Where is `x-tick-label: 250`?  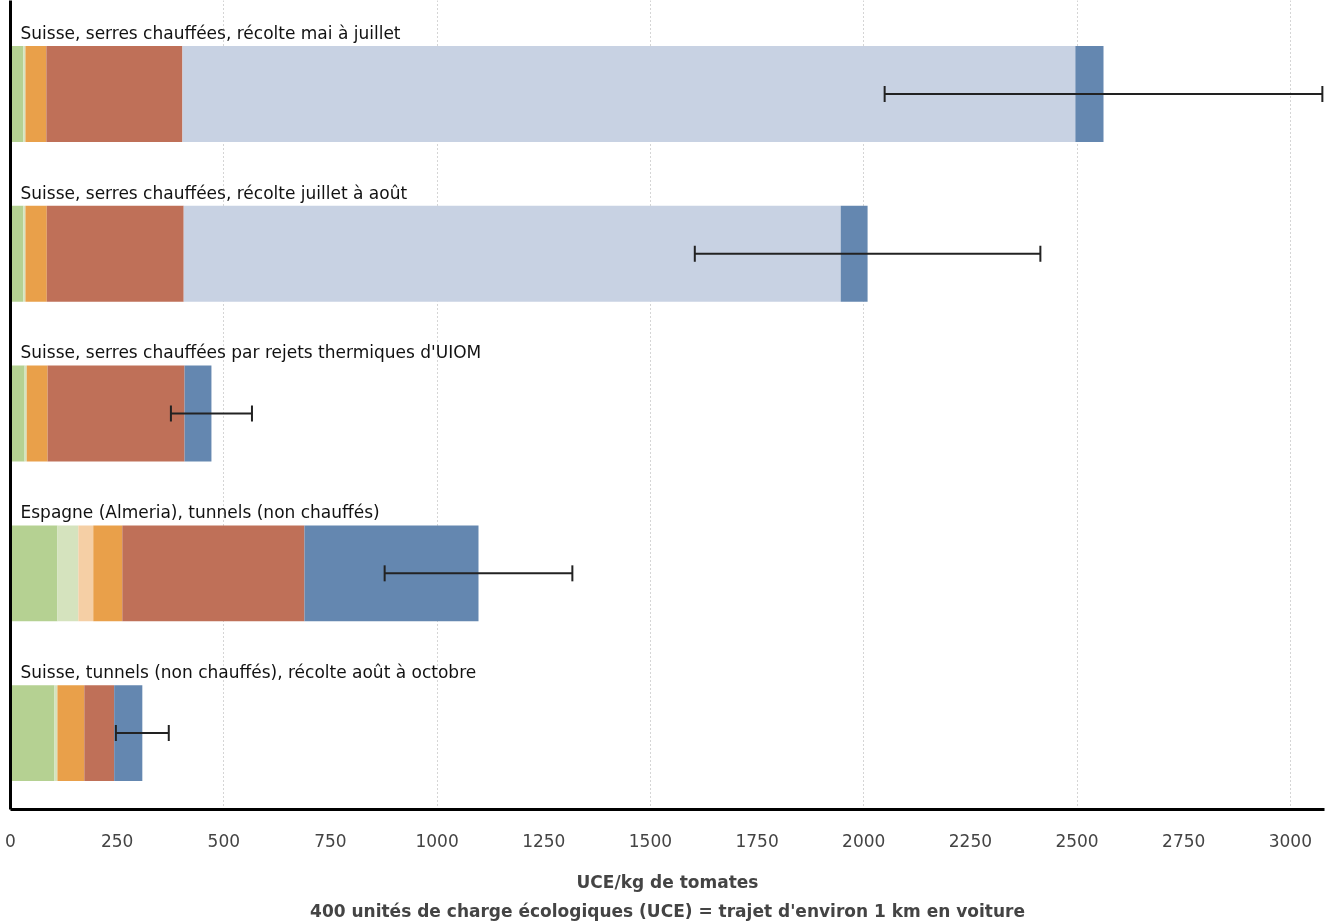 x-tick-label: 250 is located at coordinates (117, 840).